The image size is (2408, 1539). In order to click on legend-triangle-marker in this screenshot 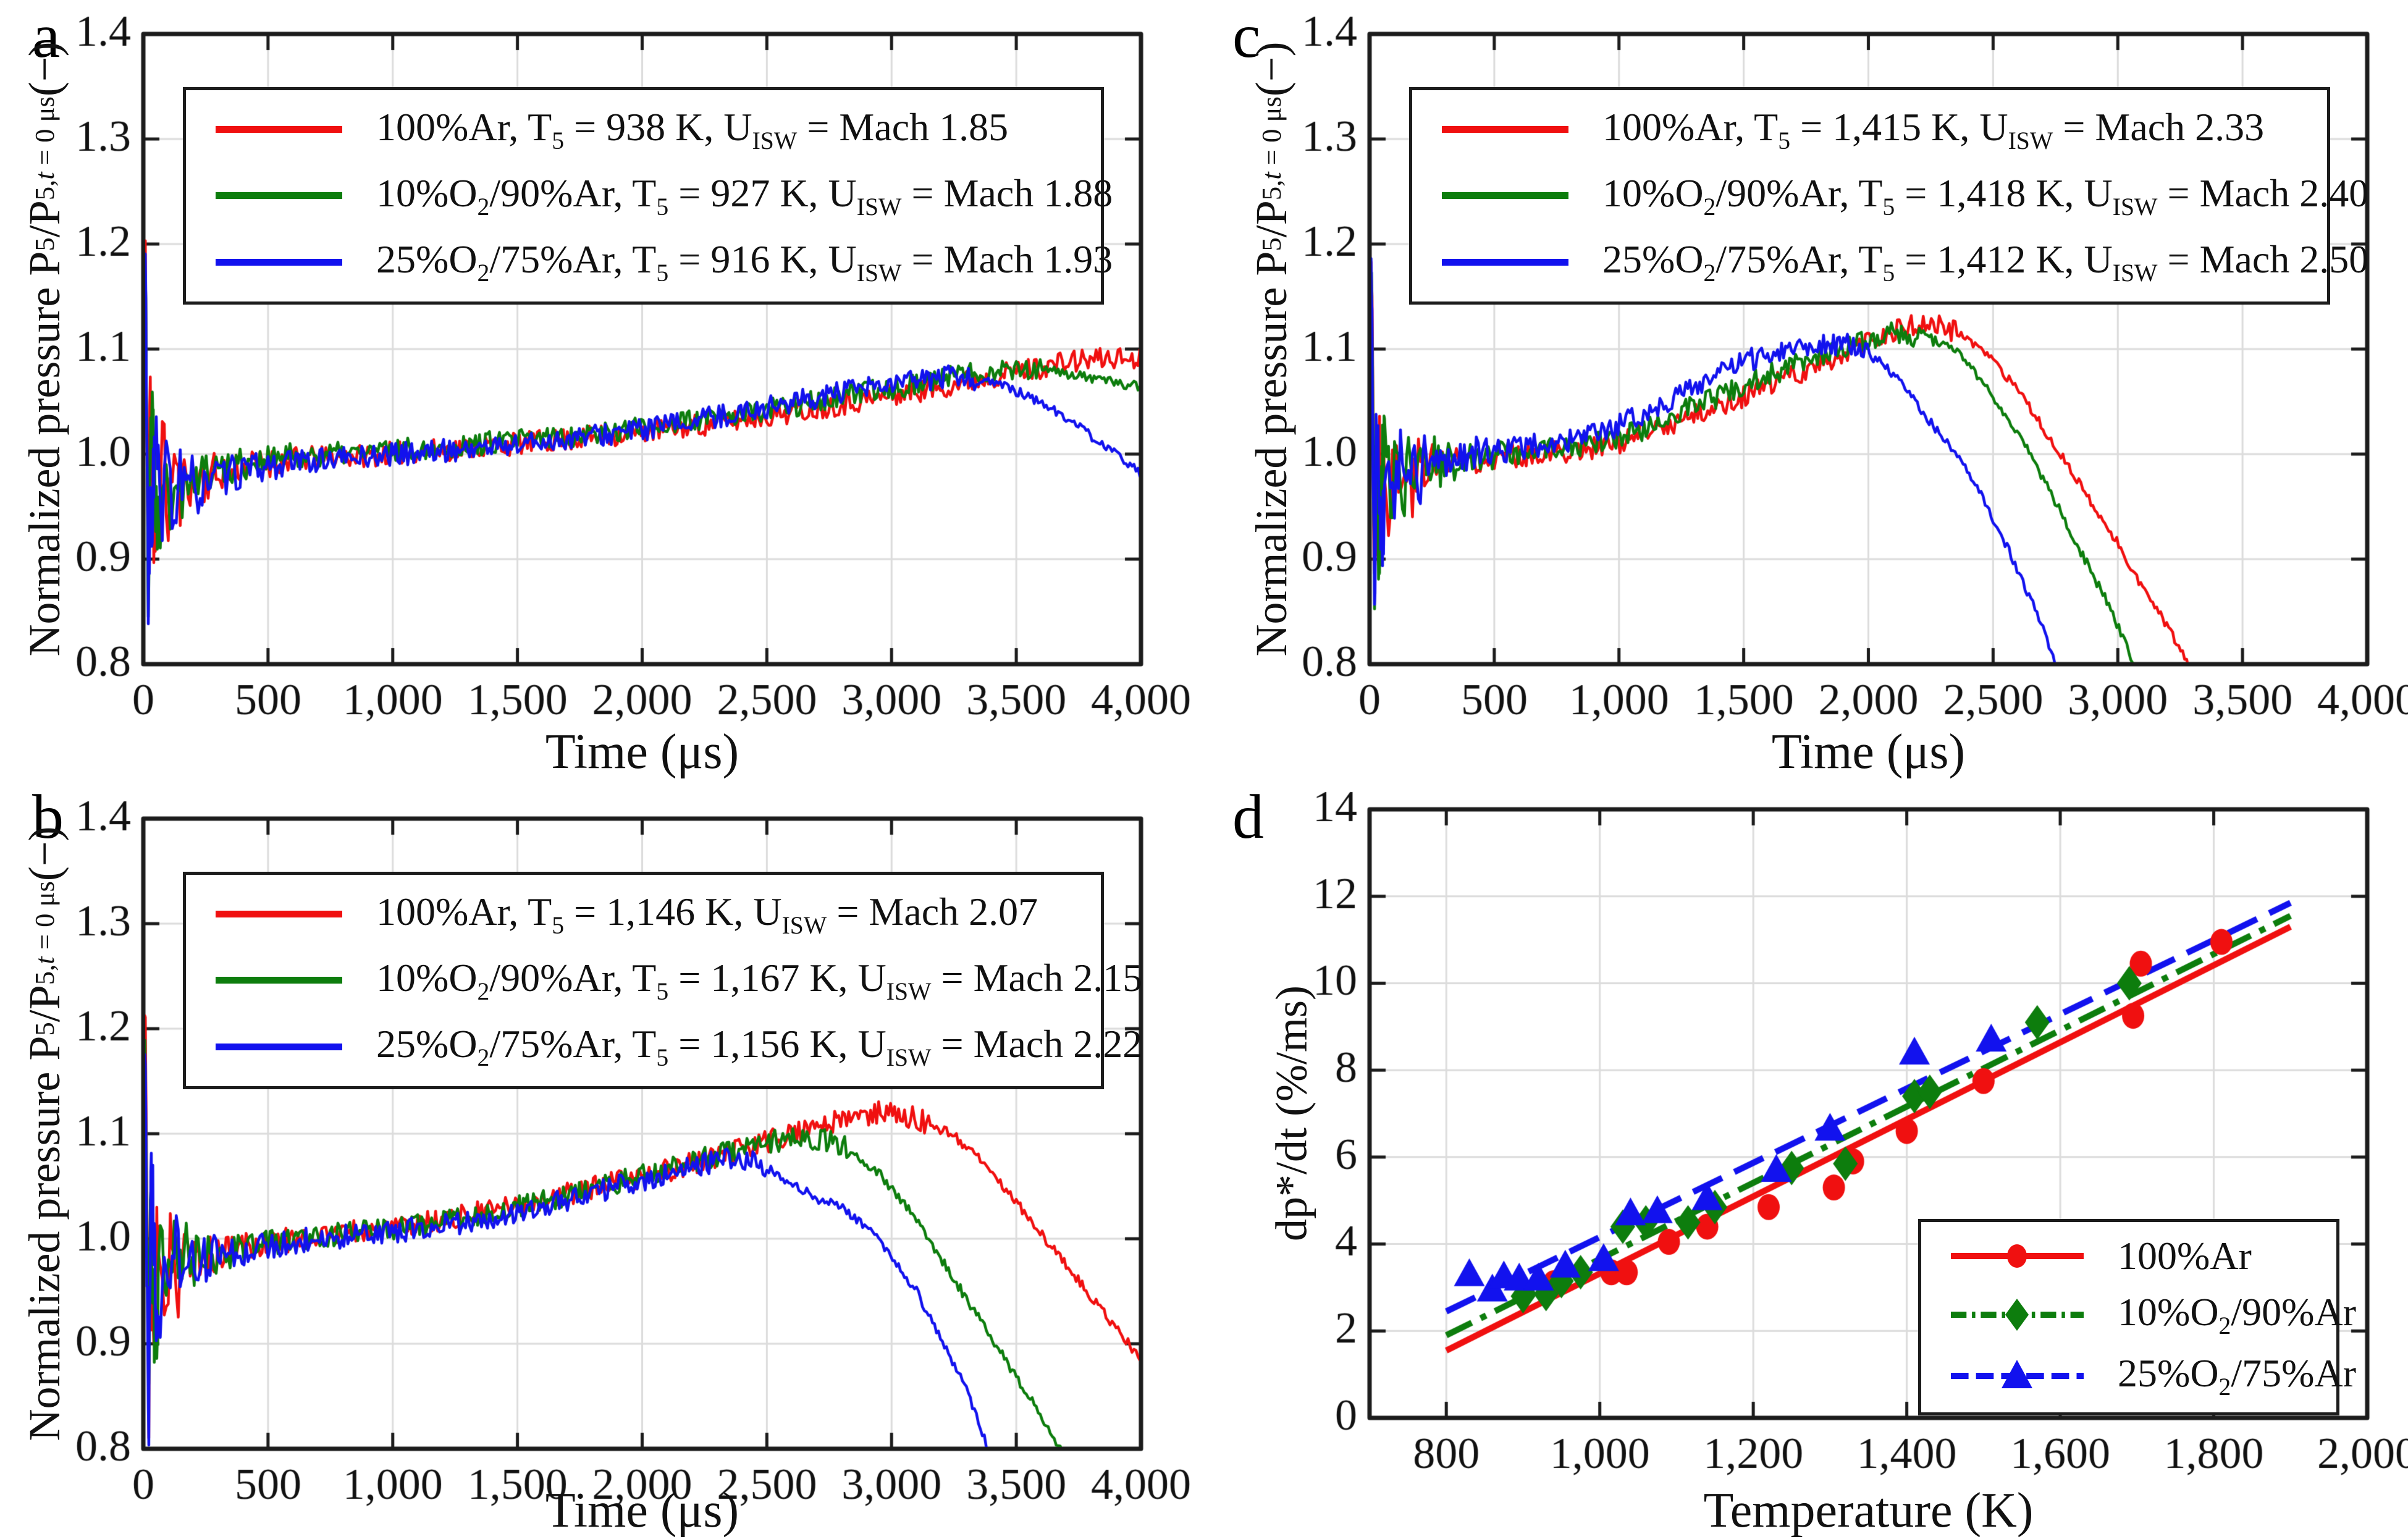, I will do `click(2017, 1373)`.